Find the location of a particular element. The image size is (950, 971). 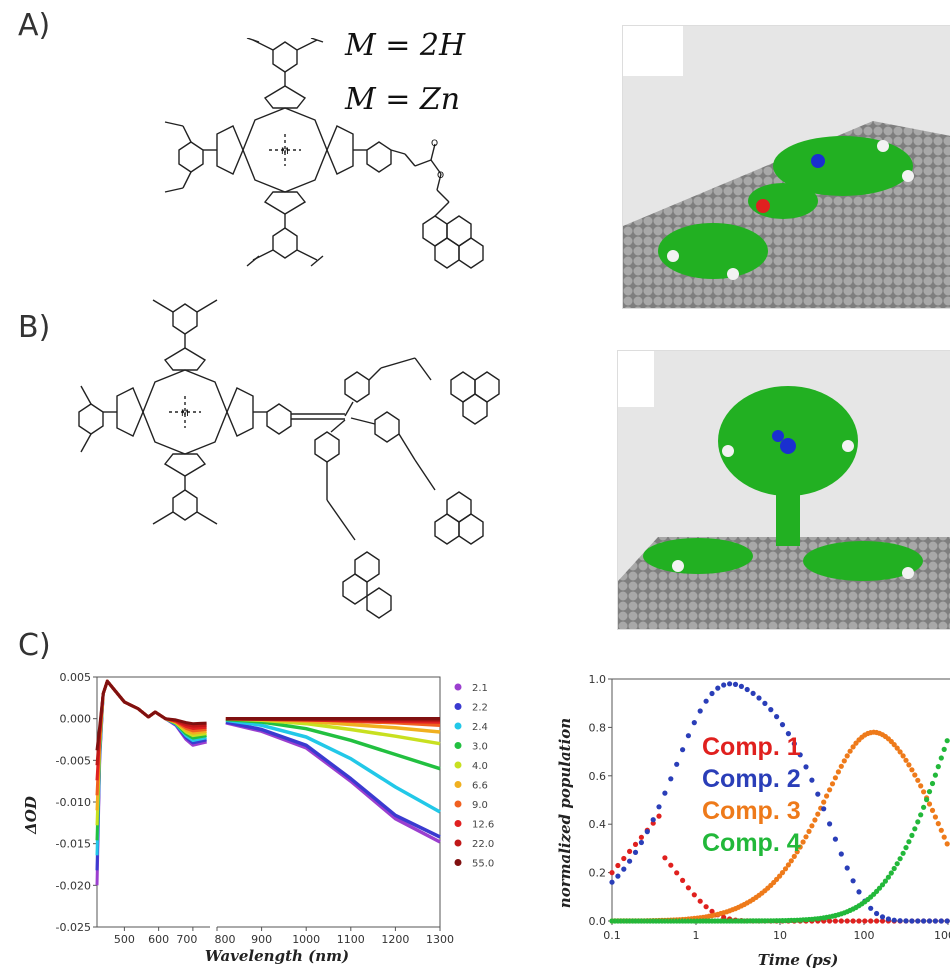

chart1-xtick-label: 1000 is located at coordinates (306, 939).